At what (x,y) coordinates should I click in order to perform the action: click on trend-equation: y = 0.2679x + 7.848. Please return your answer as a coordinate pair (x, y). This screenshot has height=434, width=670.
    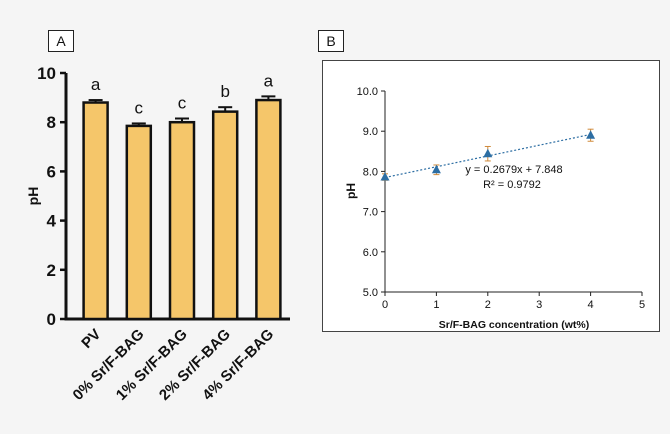
    Looking at the image, I should click on (513, 170).